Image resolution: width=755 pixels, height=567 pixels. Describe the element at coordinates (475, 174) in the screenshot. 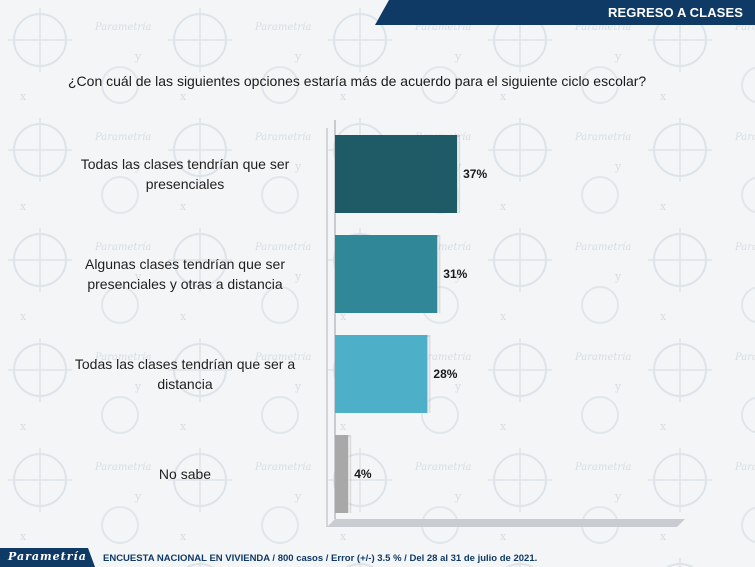

I see `value-label: 37%` at that location.